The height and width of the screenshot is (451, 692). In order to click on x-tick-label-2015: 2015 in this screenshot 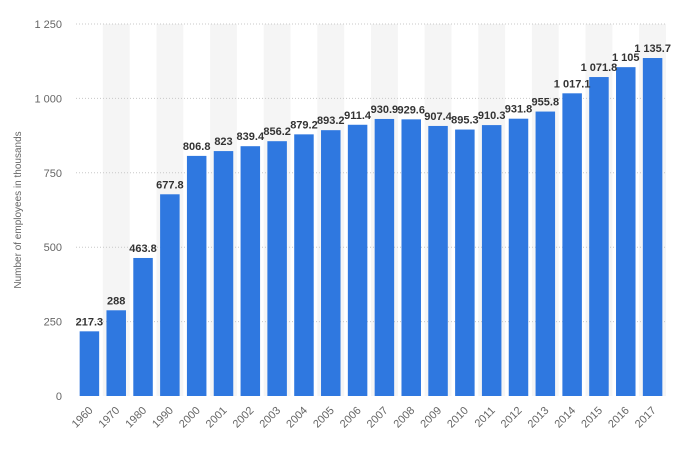, I will do `click(592, 418)`.